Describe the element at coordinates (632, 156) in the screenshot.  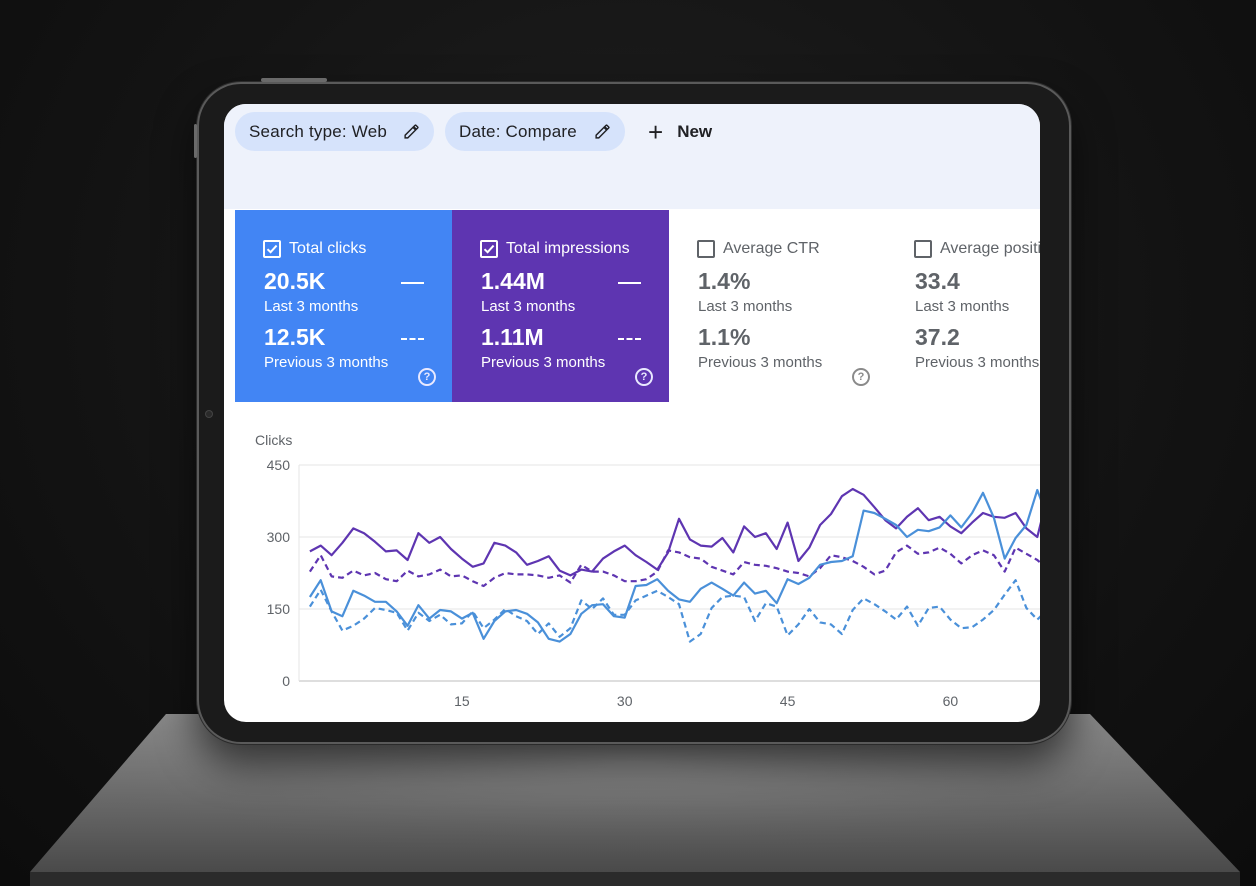
I see `filter-bar: Search type: Web Date: Compare + New` at that location.